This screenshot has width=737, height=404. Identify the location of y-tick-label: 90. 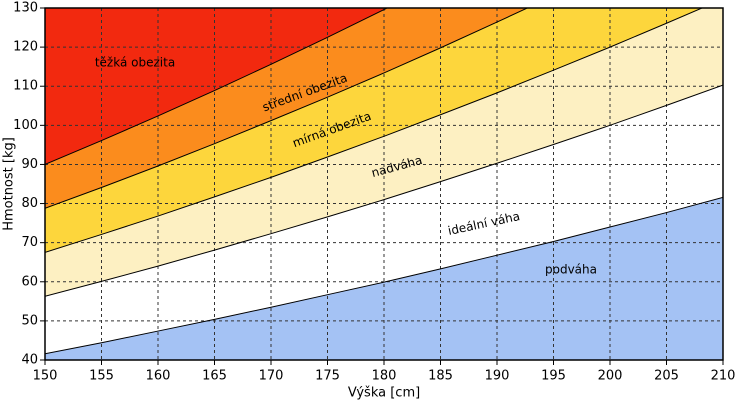
(29, 164).